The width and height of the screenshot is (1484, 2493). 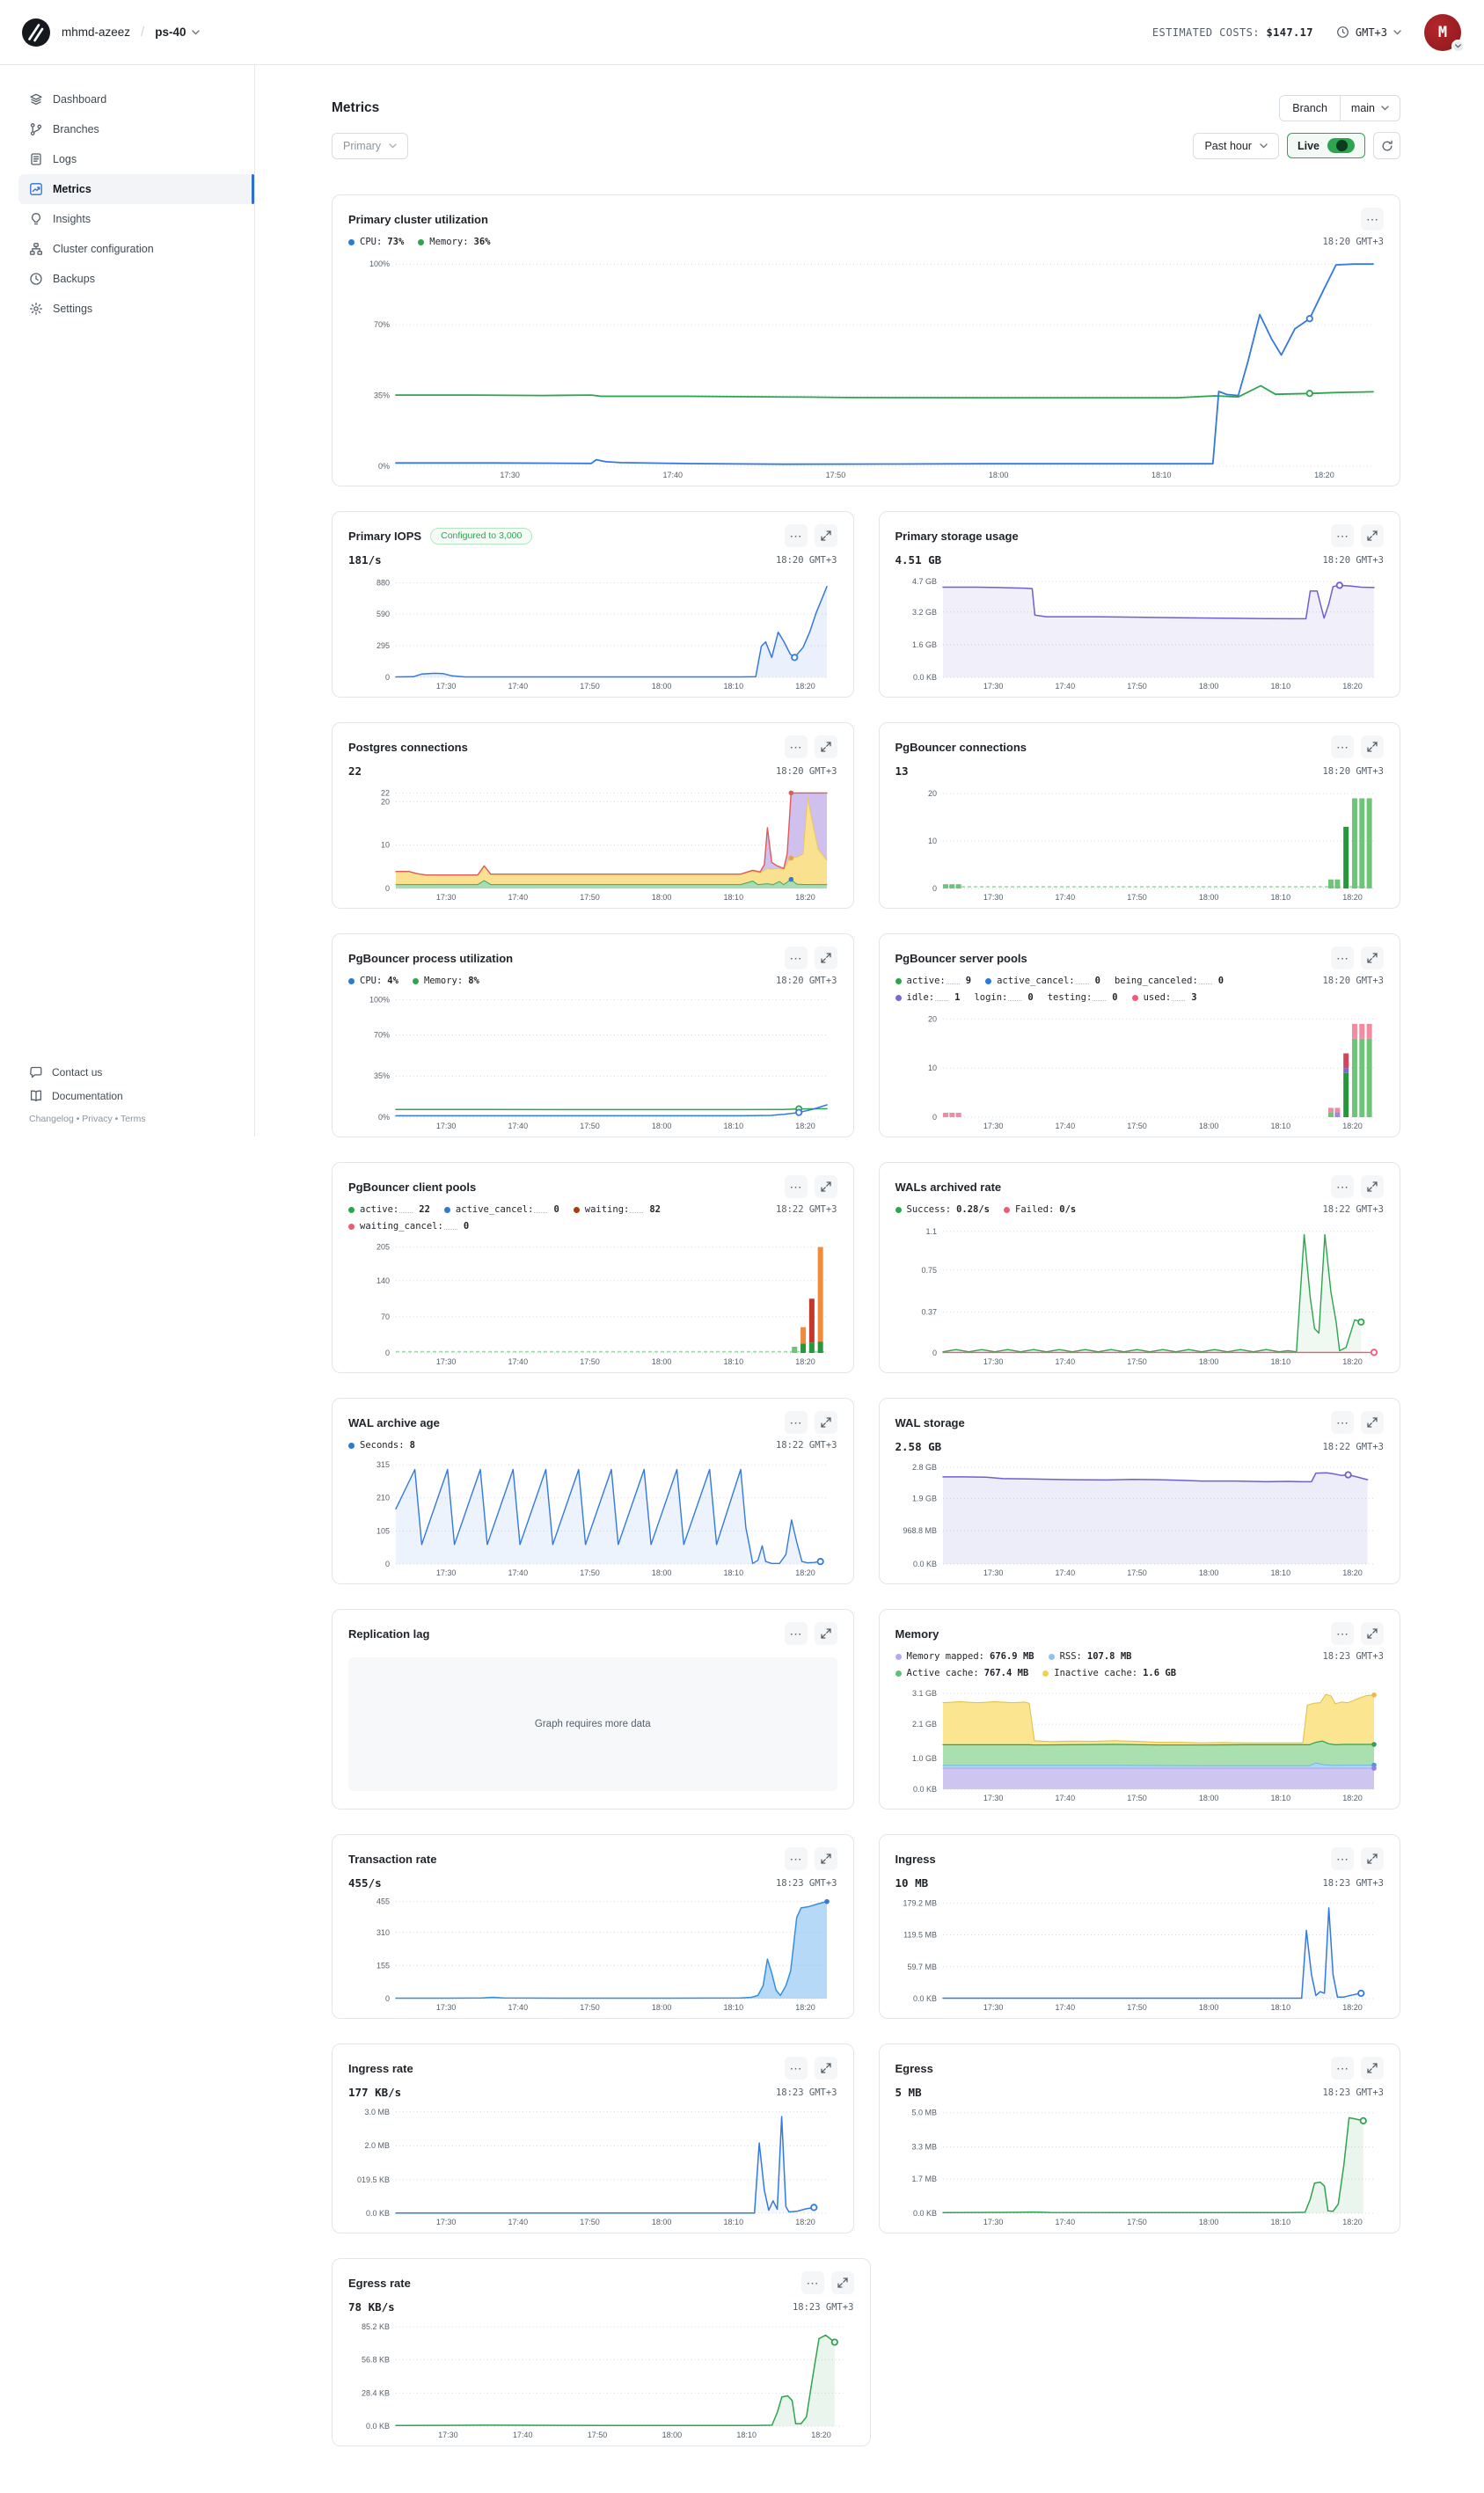 I want to click on sidebar-item-metrics: Metrics, so click(x=136, y=189).